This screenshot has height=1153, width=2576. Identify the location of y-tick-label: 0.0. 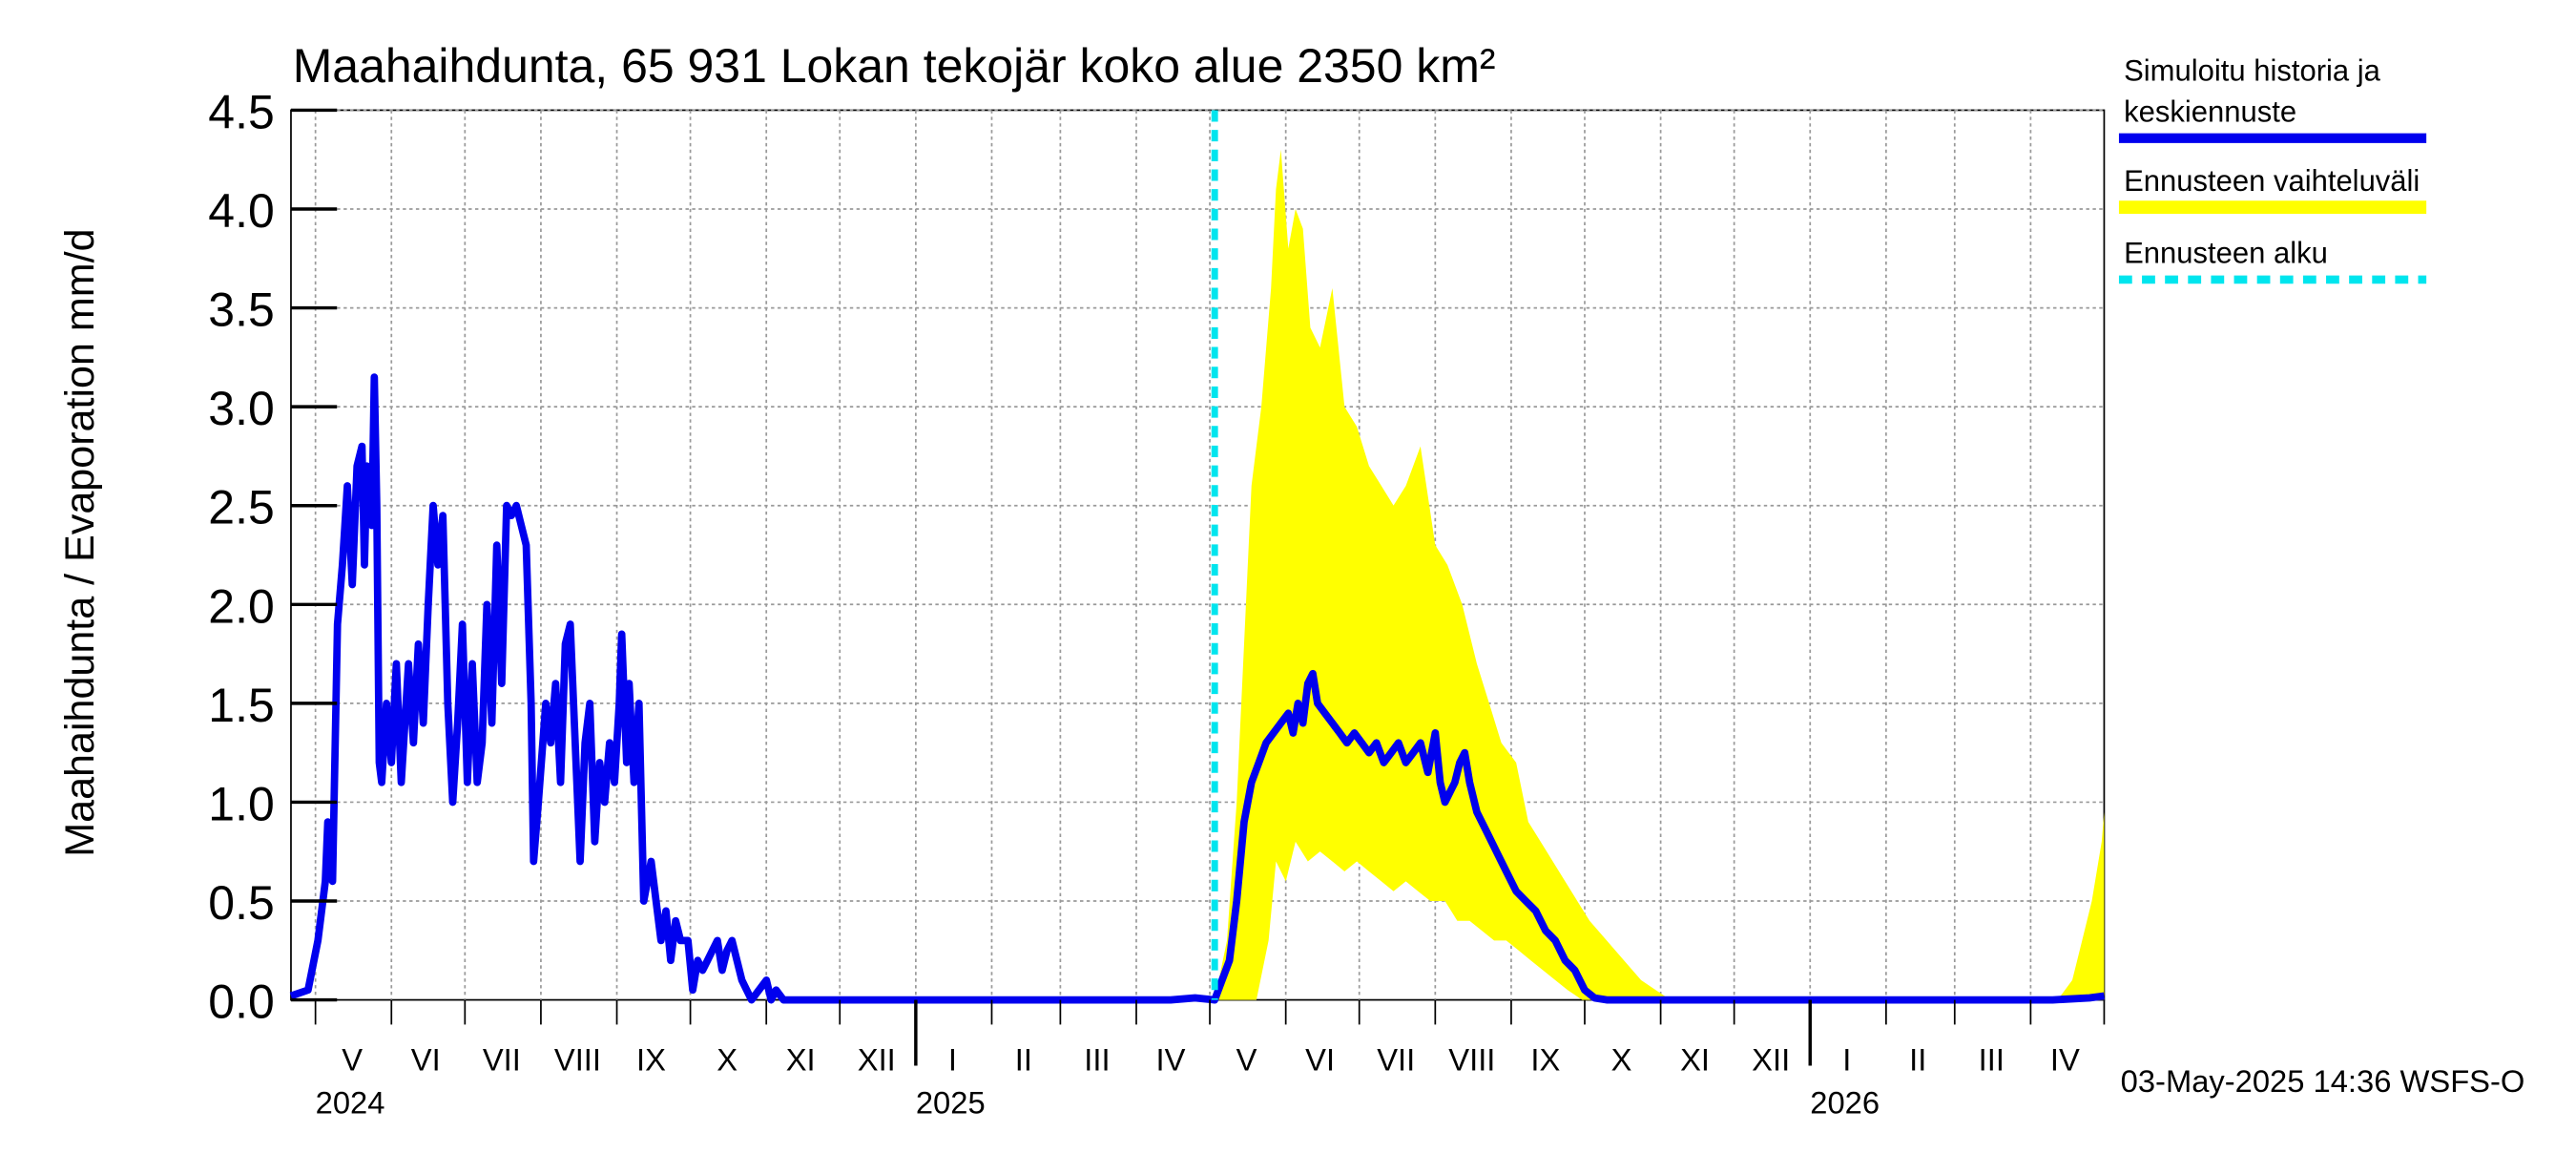
(241, 1002).